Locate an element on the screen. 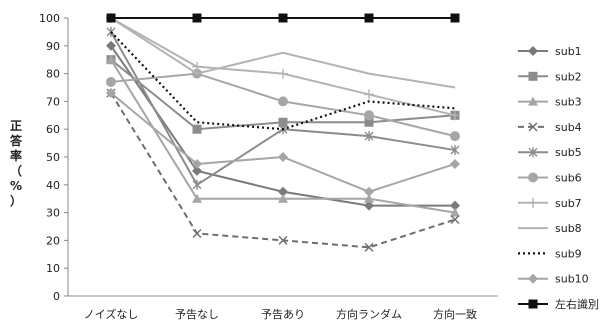  legend-item: sub4 is located at coordinates (550, 127).